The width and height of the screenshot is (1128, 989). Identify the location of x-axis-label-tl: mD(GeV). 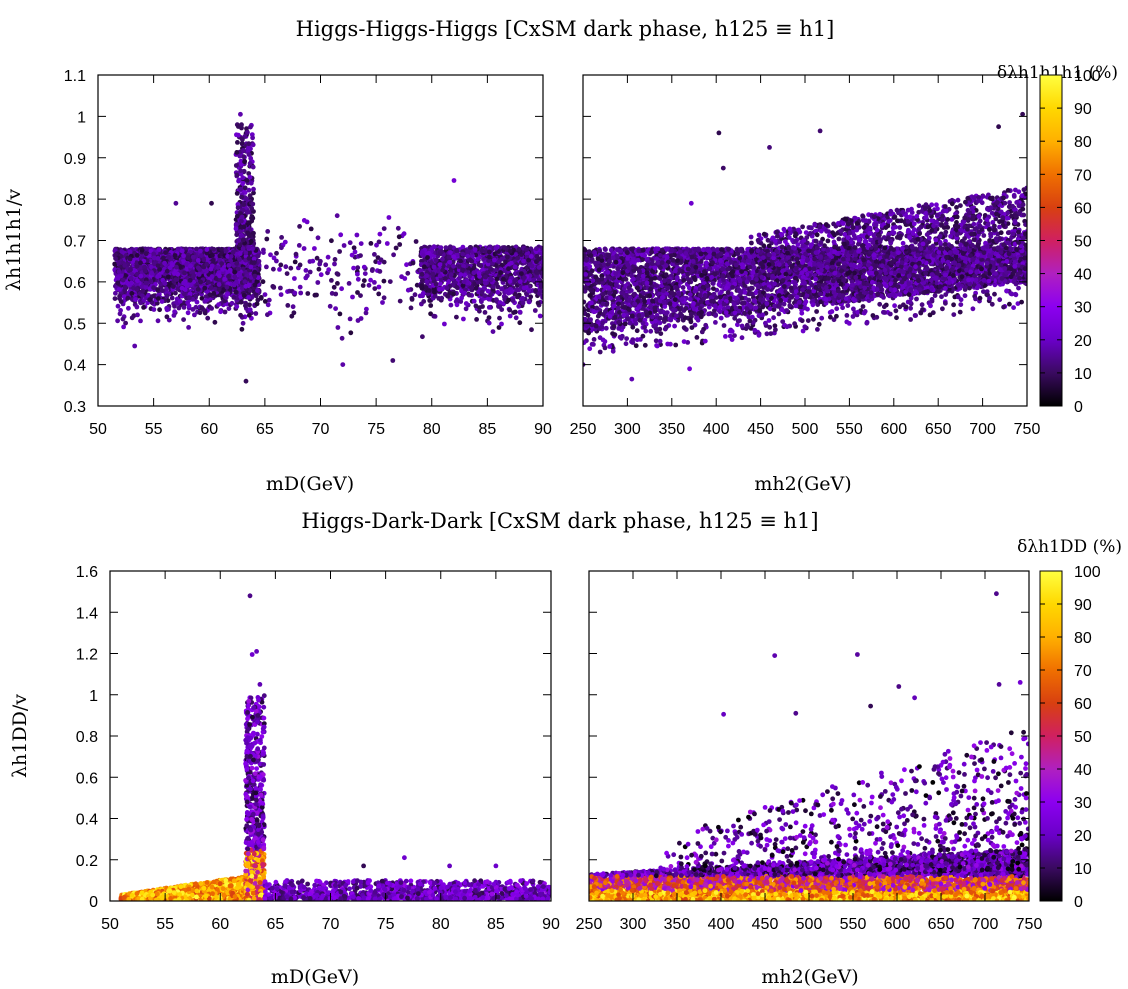
(310, 484).